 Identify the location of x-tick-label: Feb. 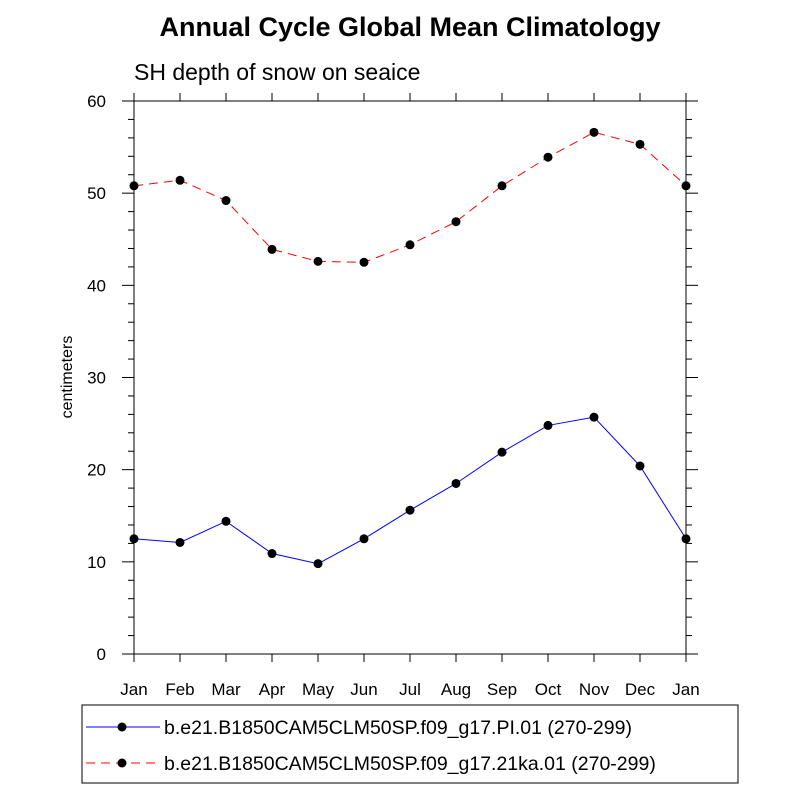
(179, 689).